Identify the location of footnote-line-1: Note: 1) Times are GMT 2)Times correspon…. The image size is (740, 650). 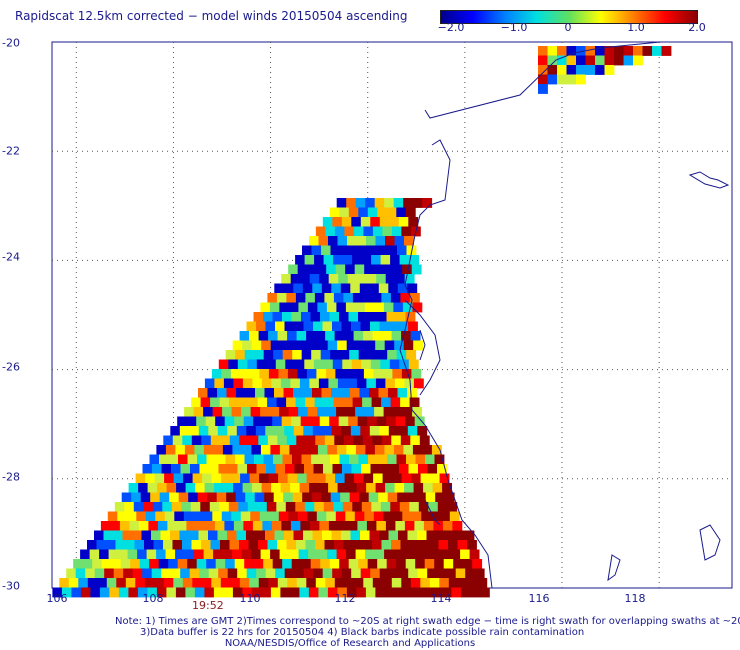
(427, 621).